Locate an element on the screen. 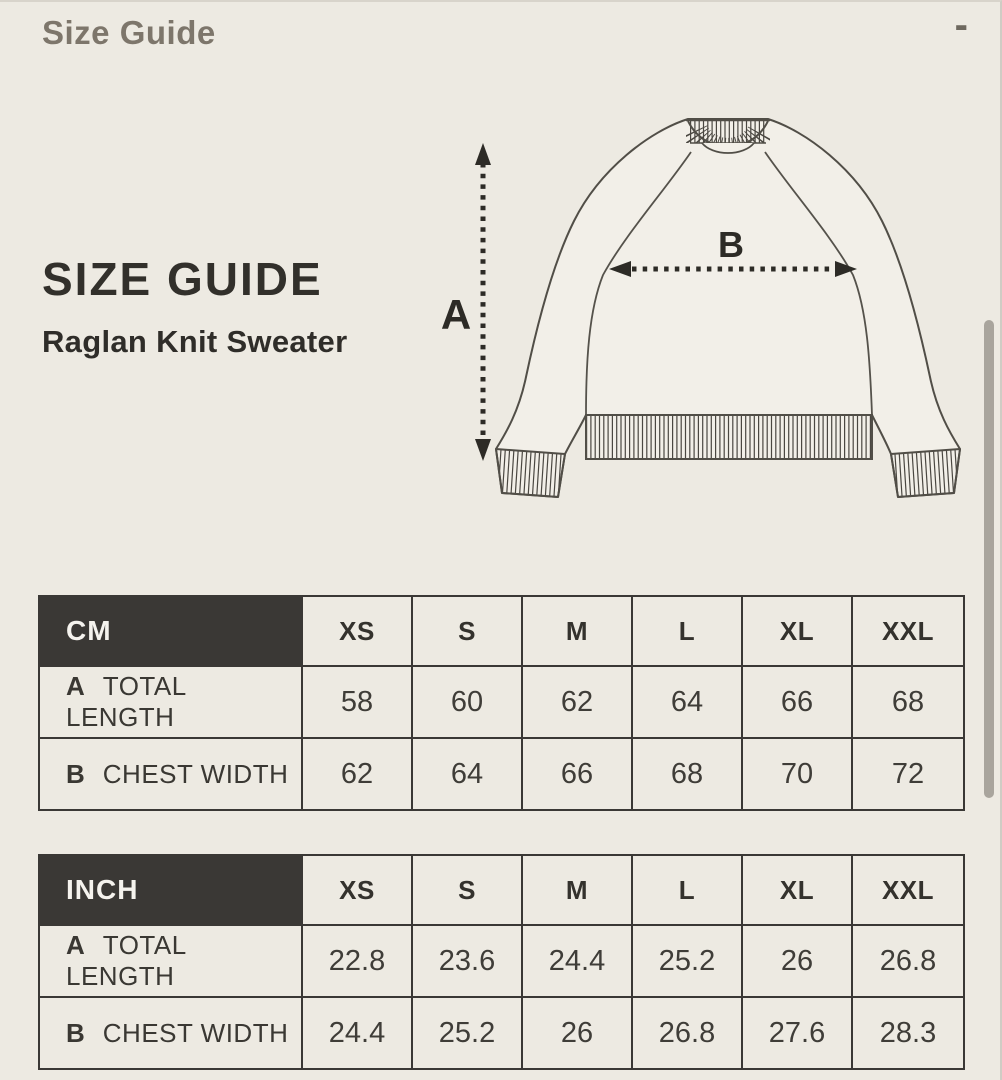 This screenshot has width=1002, height=1080. right-cuff is located at coordinates (925, 473).